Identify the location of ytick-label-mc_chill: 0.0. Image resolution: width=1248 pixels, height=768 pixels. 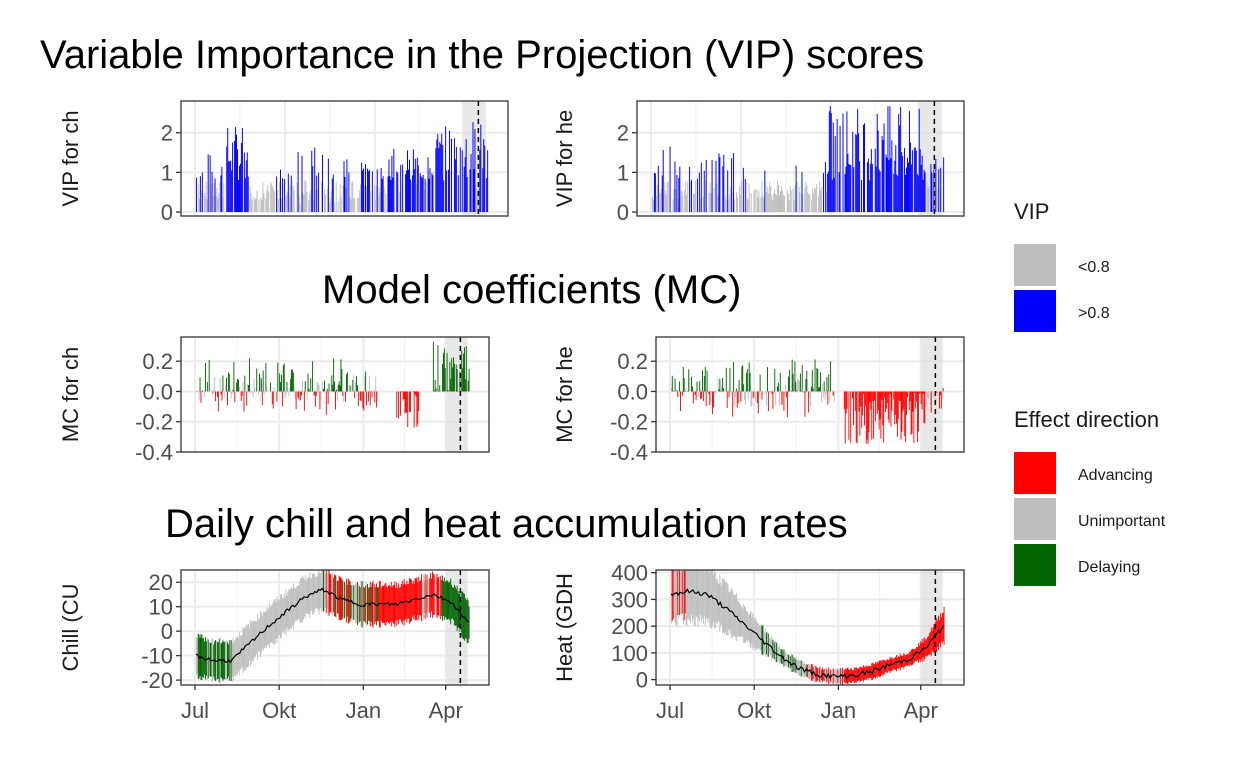
(157, 391).